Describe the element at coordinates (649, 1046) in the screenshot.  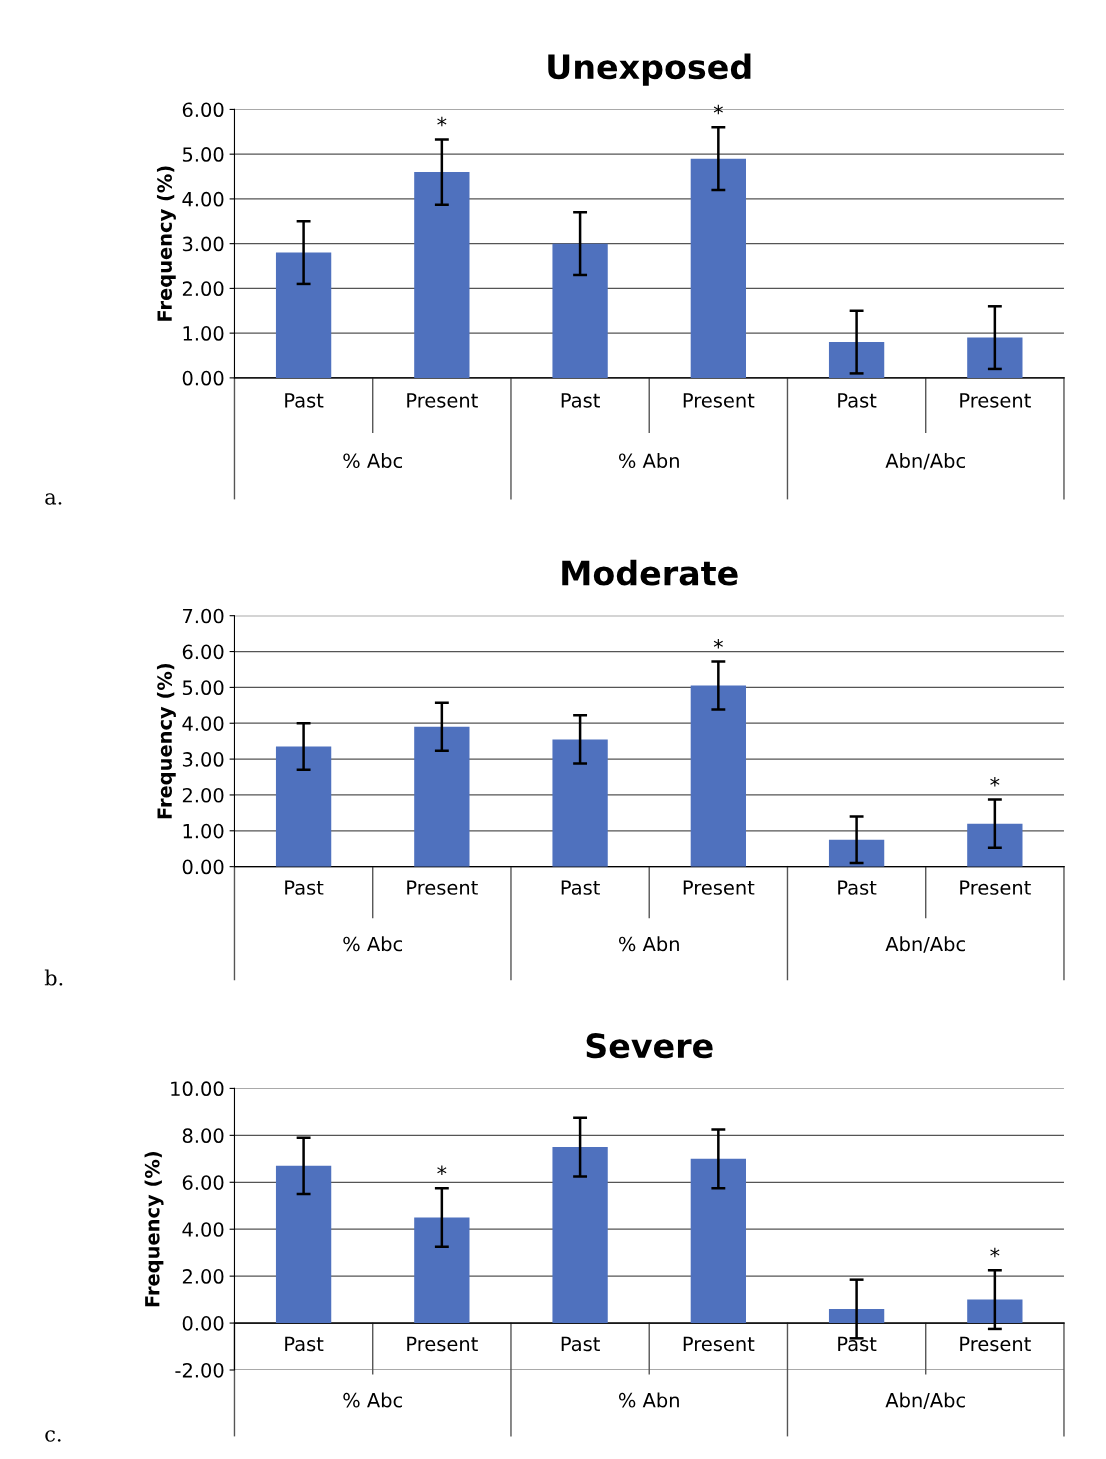
I see `chart-title: Severe` at that location.